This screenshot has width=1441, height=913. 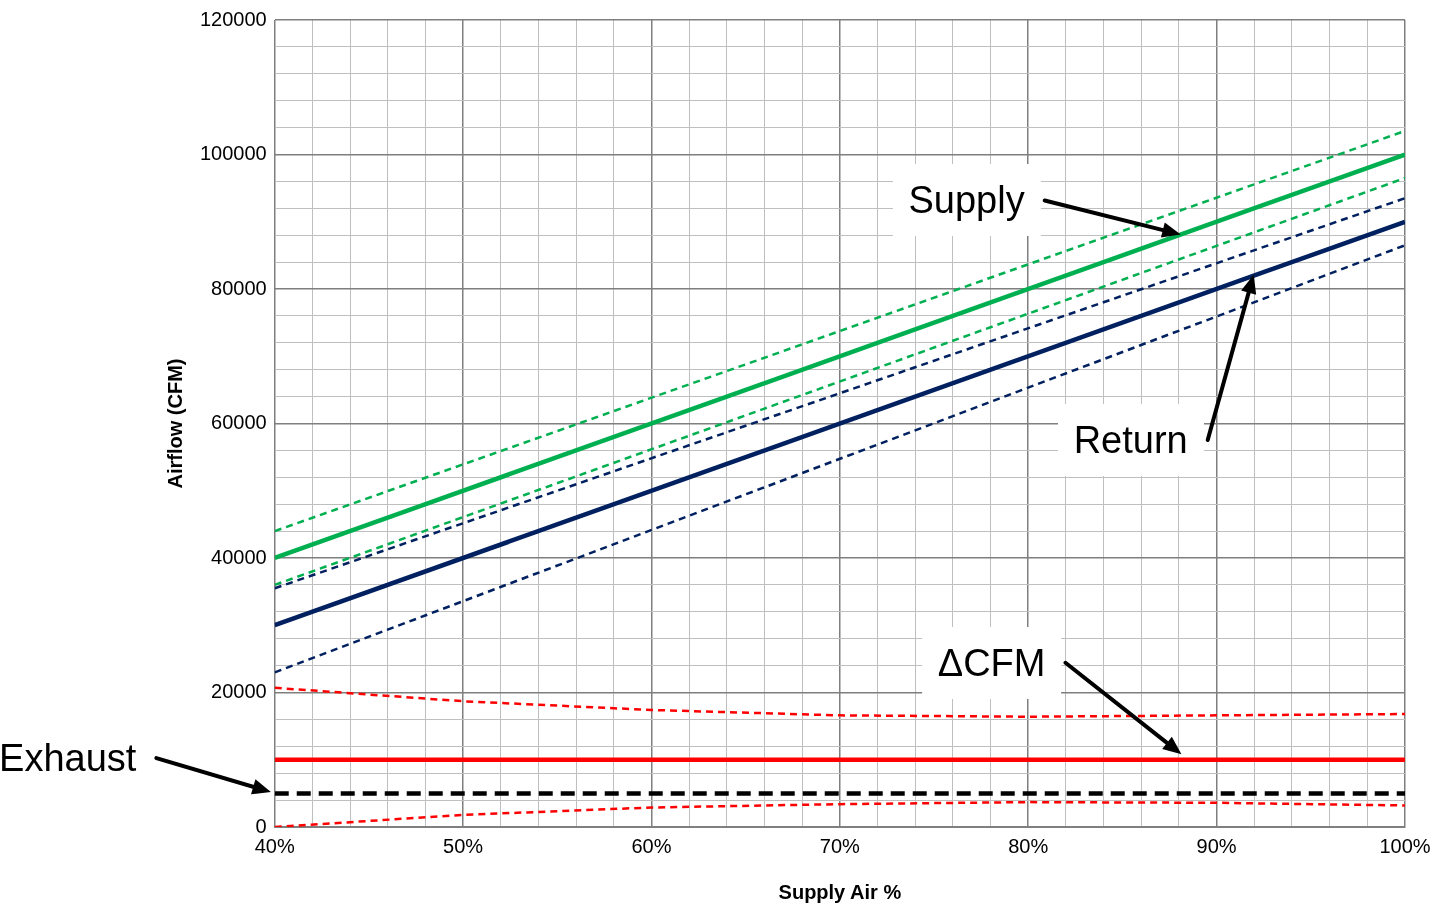 What do you see at coordinates (840, 845) in the screenshot?
I see `x-tick-label: 70%` at bounding box center [840, 845].